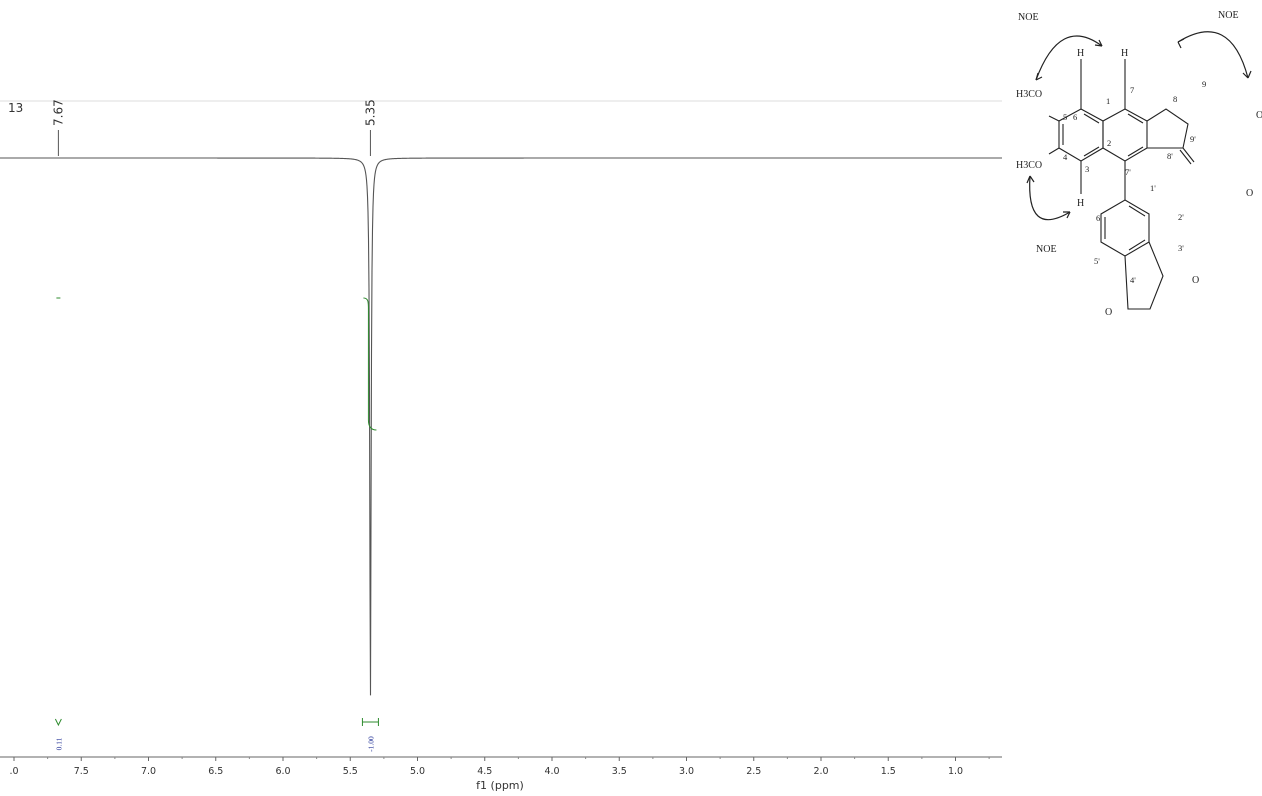 The image size is (1262, 796). I want to click on x-tick-label-7: 4.5, so click(484, 771).